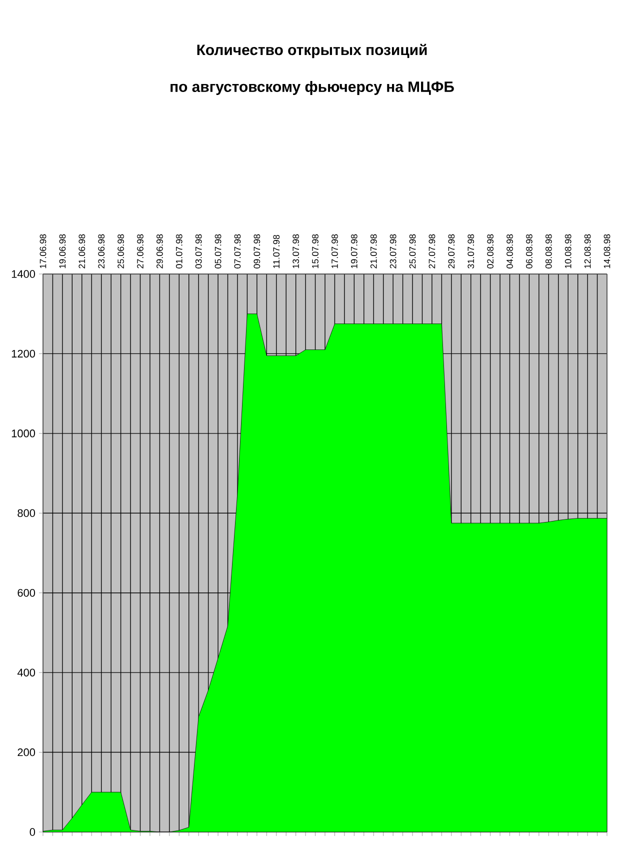 The height and width of the screenshot is (864, 624). I want to click on x-tick-label: 08.08.98, so click(548, 251).